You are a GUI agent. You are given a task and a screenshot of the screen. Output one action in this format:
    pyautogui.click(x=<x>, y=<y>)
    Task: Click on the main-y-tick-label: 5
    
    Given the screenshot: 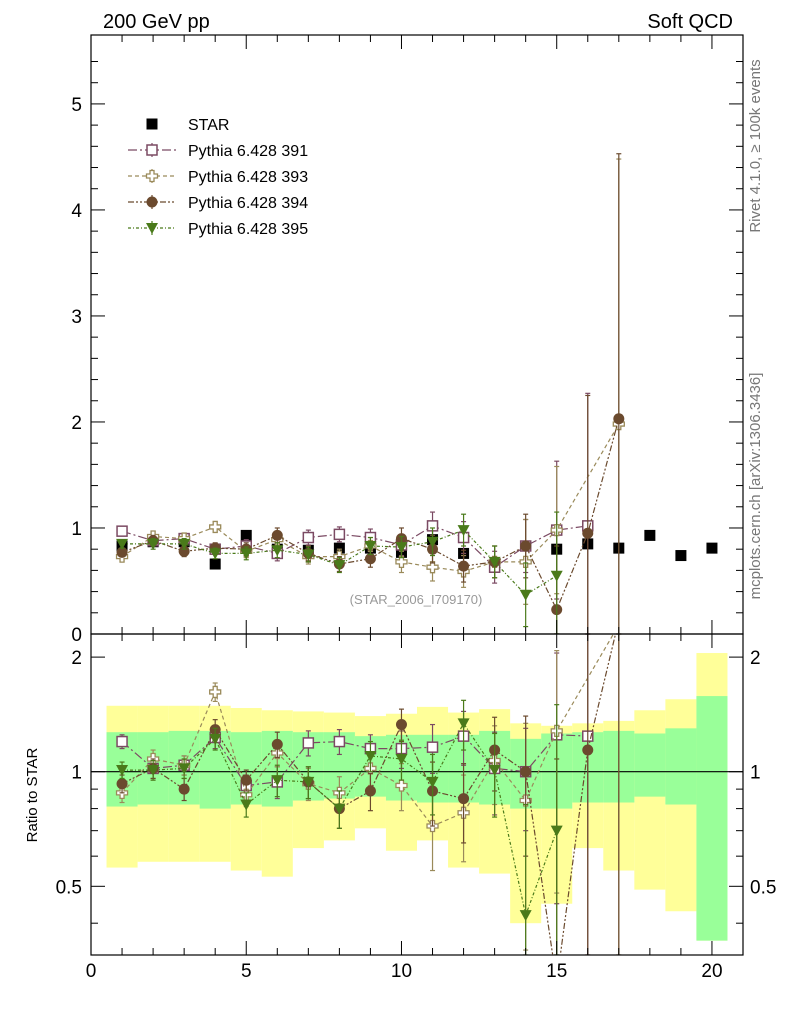 What is the action you would take?
    pyautogui.click(x=76, y=105)
    